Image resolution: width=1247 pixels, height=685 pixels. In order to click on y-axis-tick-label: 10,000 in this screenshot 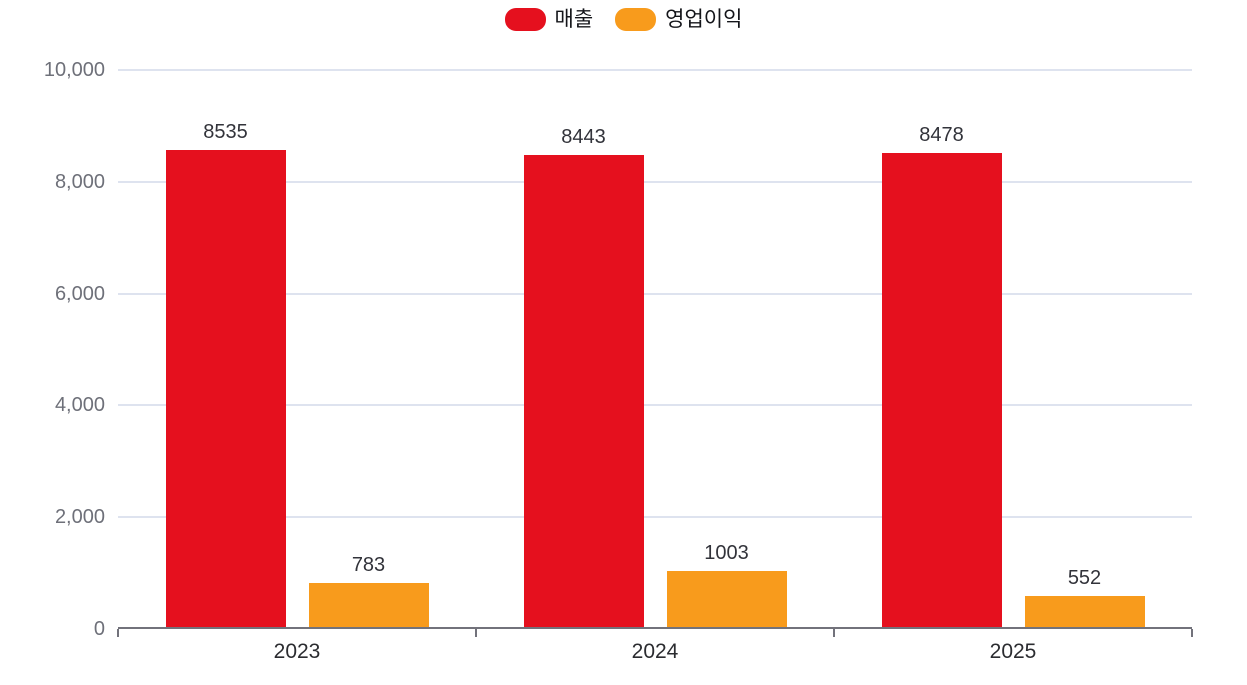, I will do `click(74, 70)`.